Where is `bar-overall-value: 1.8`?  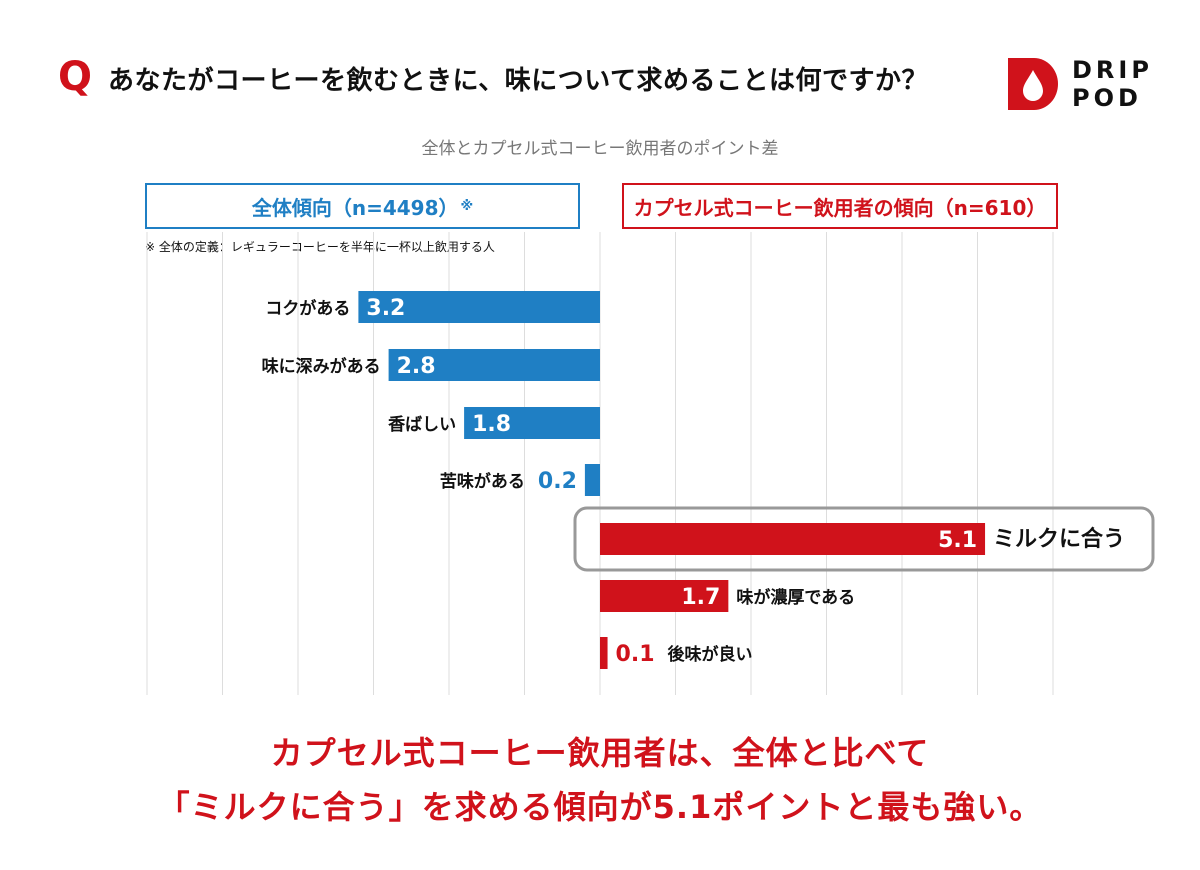 bar-overall-value: 1.8 is located at coordinates (491, 424).